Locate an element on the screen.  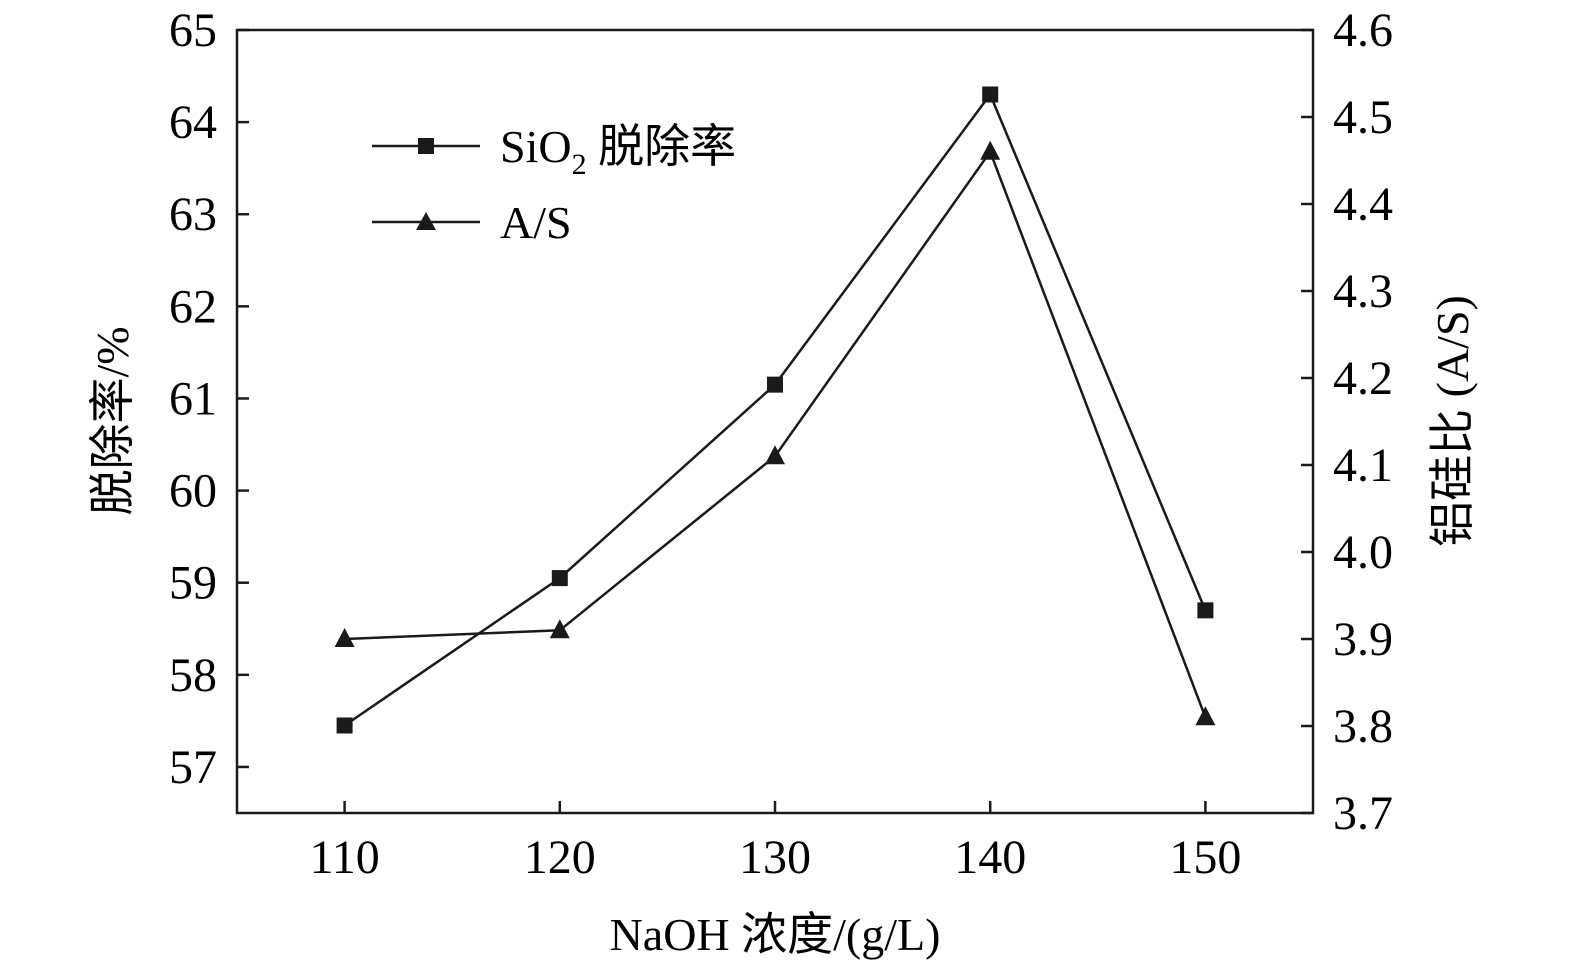
legend-label-sio2: SiO2 脱除率 is located at coordinates (618, 151).